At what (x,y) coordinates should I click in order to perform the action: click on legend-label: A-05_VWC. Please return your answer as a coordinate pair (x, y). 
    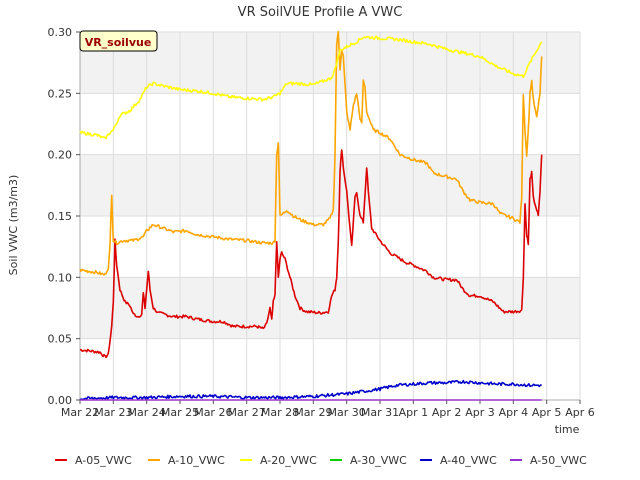
    Looking at the image, I should click on (103, 460).